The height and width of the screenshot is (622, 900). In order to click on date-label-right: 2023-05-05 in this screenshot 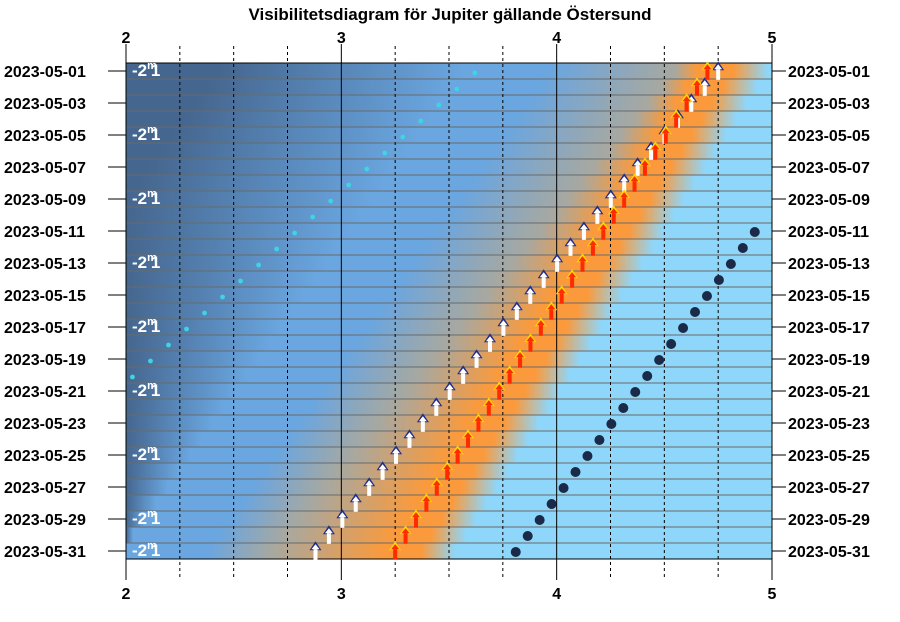, I will do `click(829, 136)`.